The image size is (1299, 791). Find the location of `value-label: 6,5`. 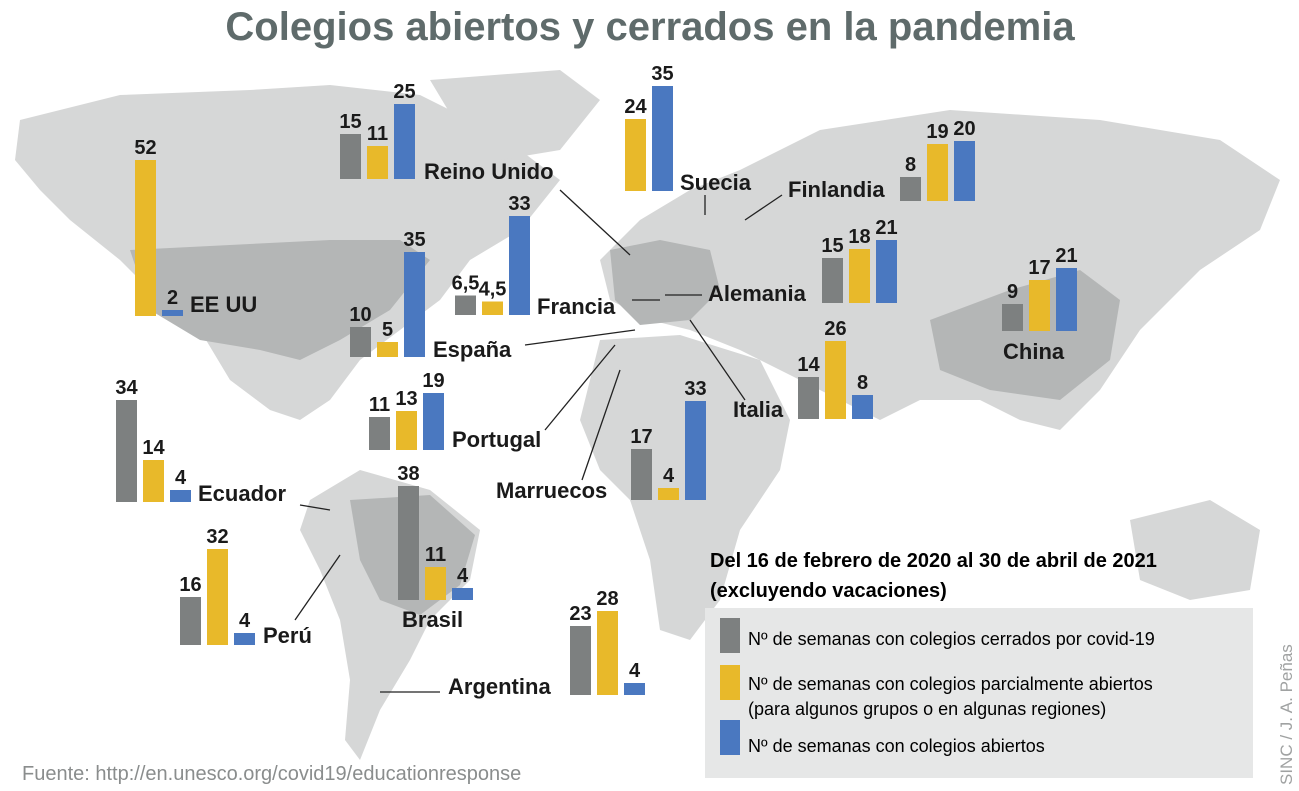

value-label: 6,5 is located at coordinates (466, 284).